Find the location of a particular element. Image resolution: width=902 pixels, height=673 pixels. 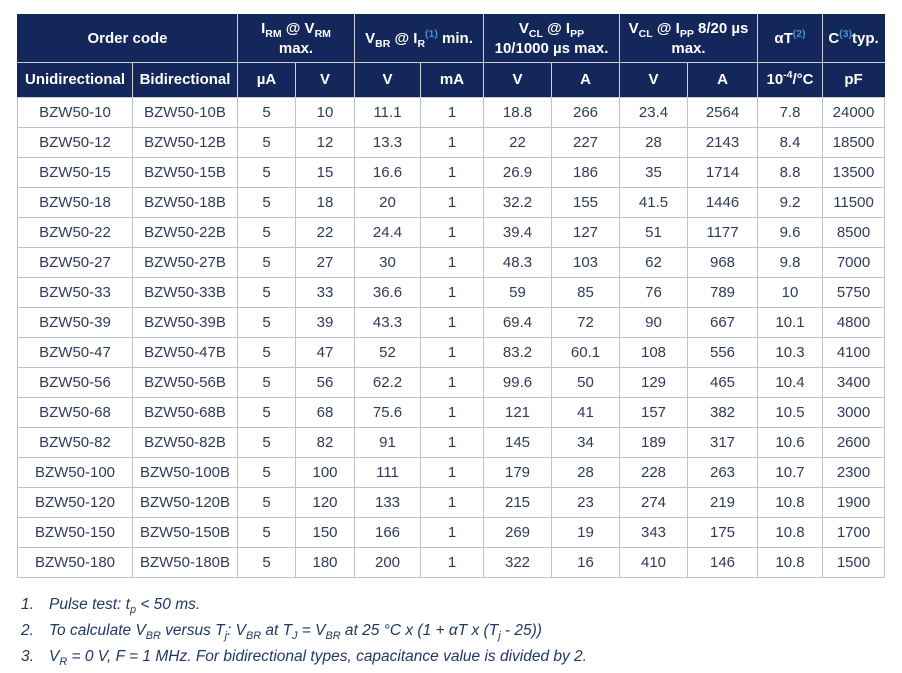

text-part: Order code is located at coordinates (127, 38).